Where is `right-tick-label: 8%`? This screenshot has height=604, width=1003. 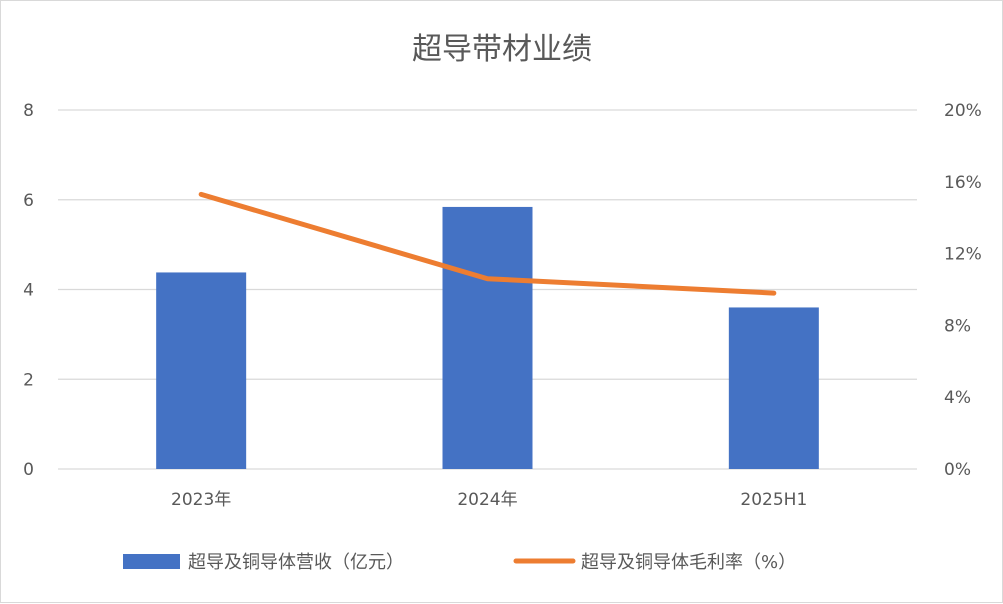
right-tick-label: 8% is located at coordinates (957, 326).